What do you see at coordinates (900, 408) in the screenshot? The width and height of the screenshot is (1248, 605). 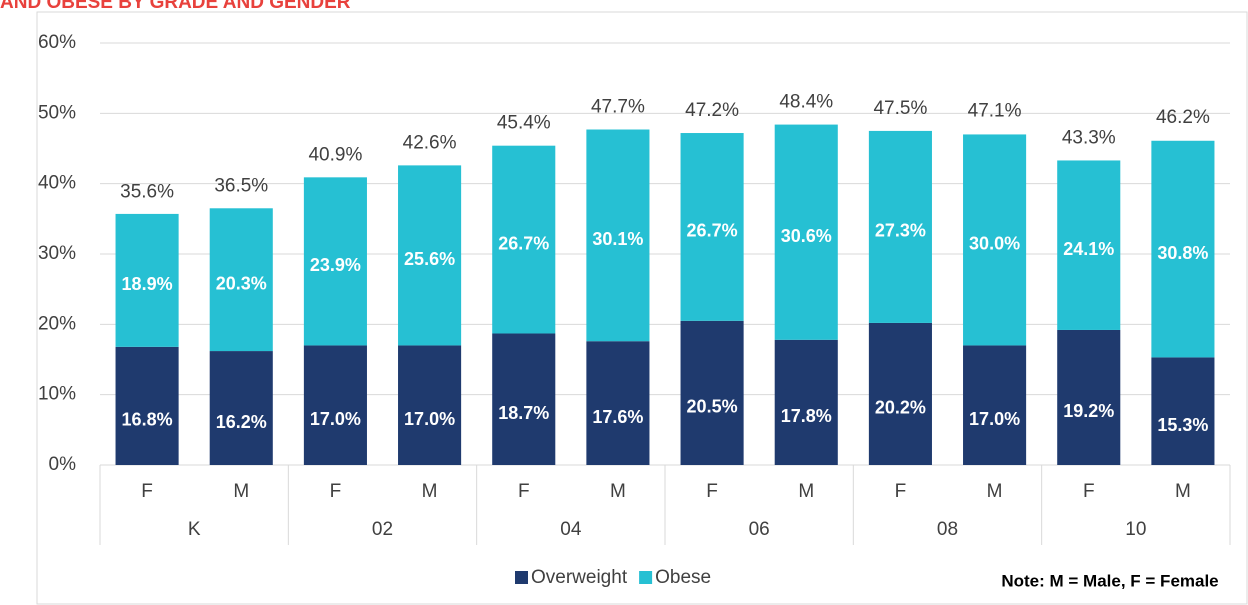 I see `data-label: 20.2%` at bounding box center [900, 408].